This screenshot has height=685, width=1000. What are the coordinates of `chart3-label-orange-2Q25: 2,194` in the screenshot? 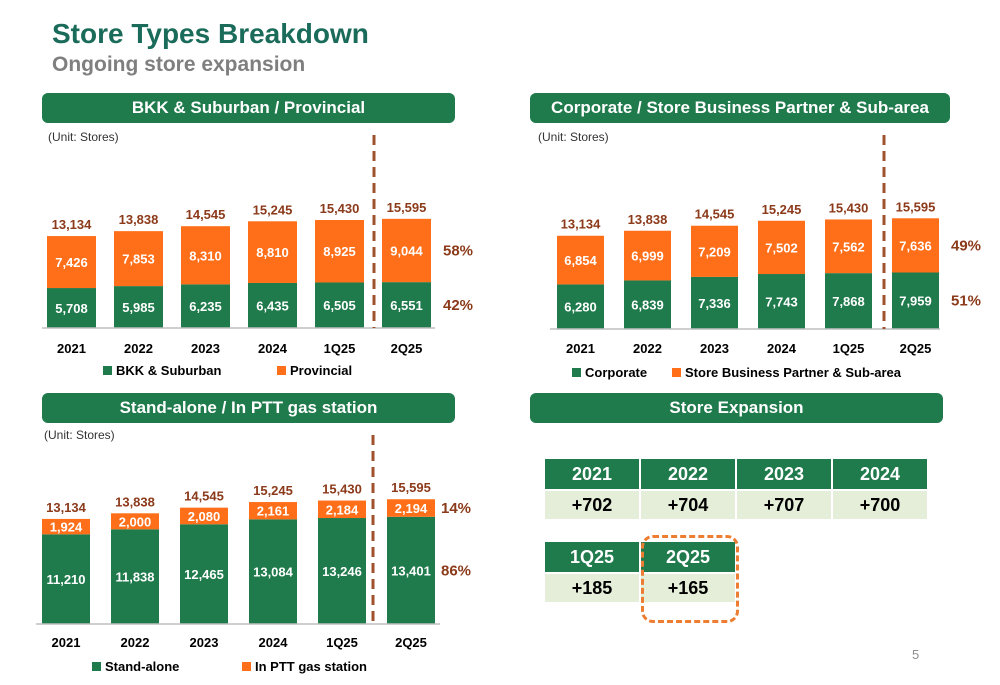 It's located at (411, 508).